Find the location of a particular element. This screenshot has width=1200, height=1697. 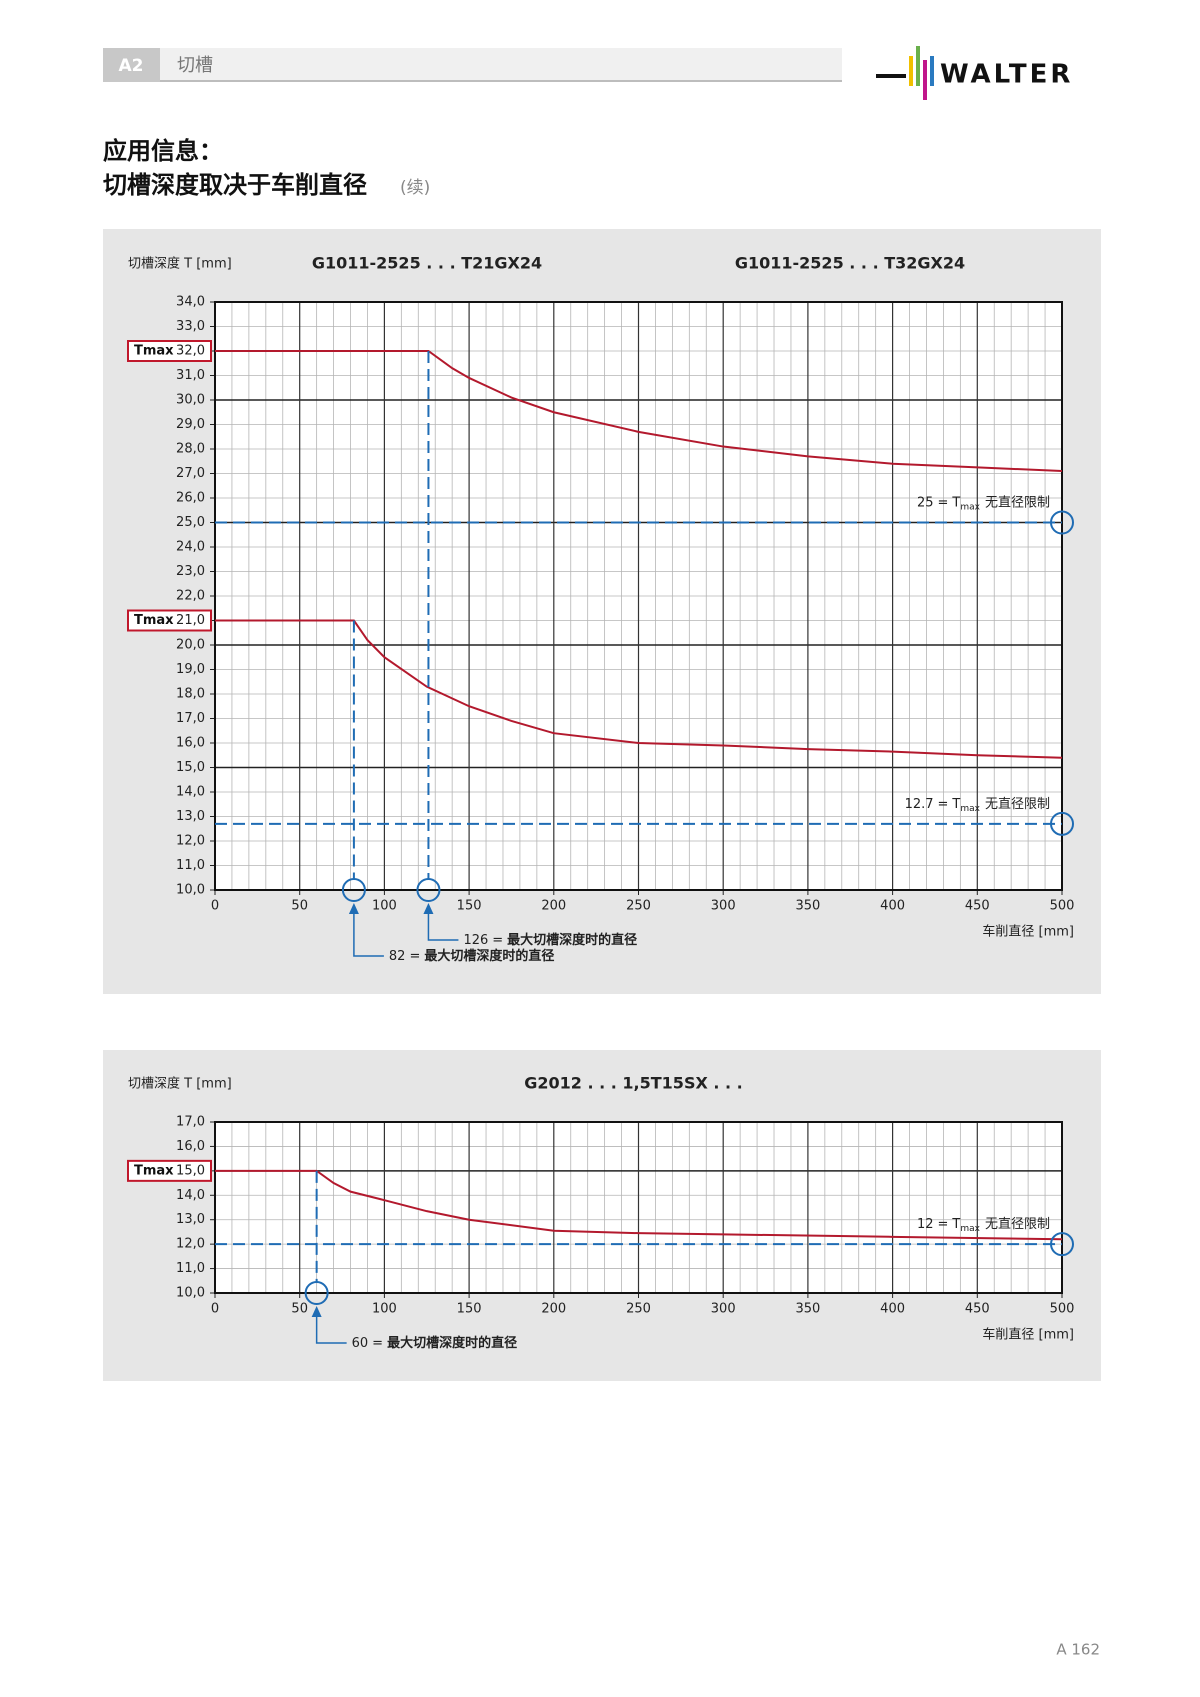

y-tick-label: 21,0 is located at coordinates (190, 620).